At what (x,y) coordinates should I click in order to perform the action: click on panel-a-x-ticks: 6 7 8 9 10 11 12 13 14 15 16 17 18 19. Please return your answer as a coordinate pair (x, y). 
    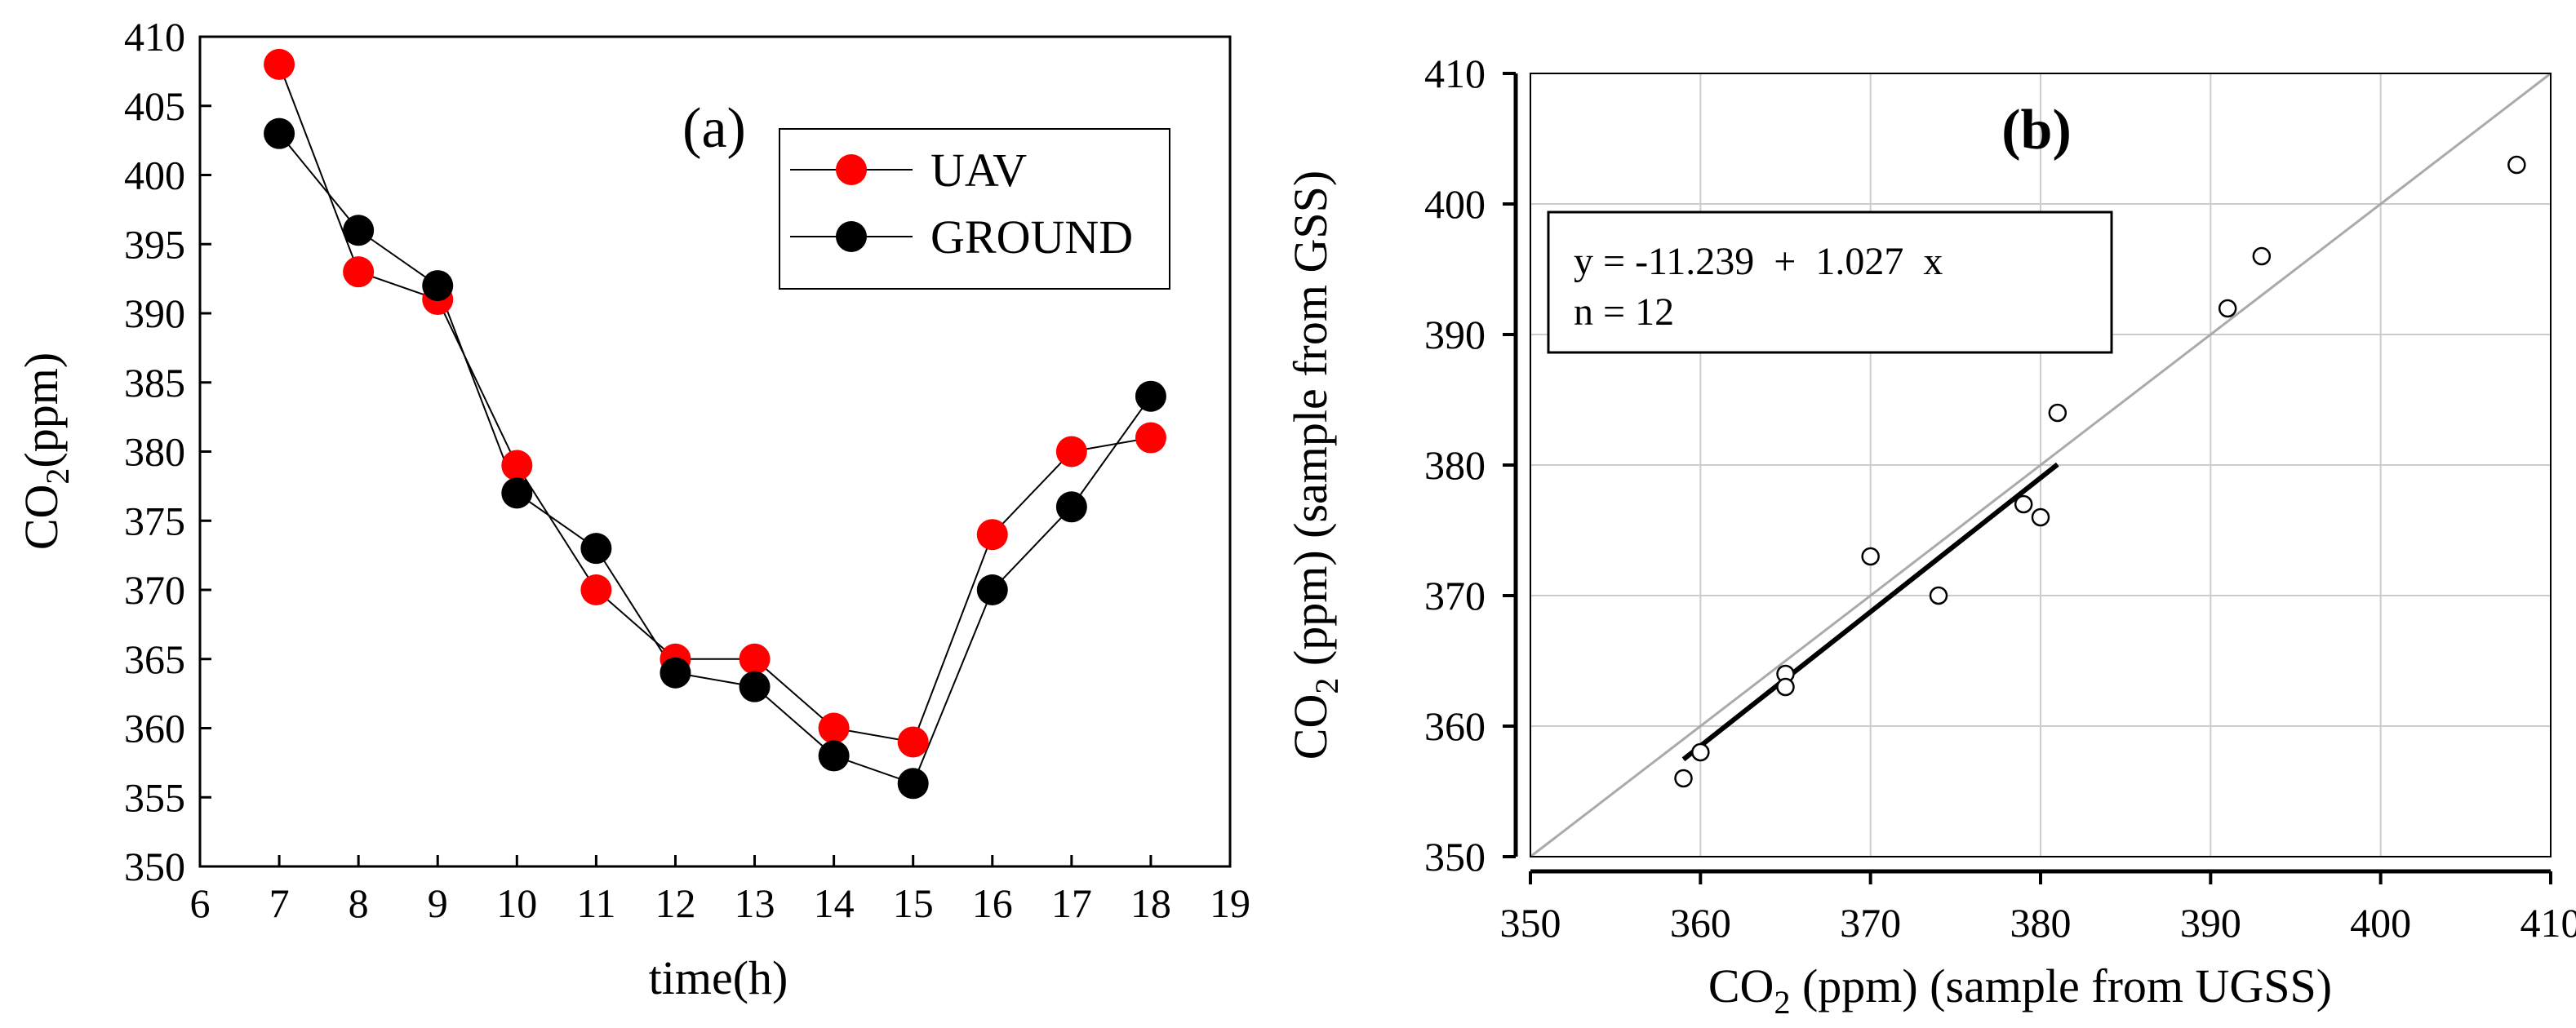
    Looking at the image, I should click on (720, 890).